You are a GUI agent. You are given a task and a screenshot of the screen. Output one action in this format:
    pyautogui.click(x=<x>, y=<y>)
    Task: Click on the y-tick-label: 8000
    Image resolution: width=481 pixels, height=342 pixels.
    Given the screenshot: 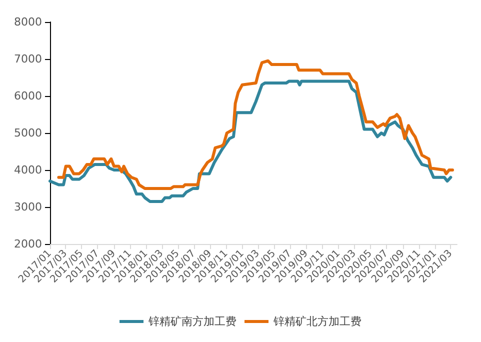 What is the action you would take?
    pyautogui.click(x=28, y=22)
    